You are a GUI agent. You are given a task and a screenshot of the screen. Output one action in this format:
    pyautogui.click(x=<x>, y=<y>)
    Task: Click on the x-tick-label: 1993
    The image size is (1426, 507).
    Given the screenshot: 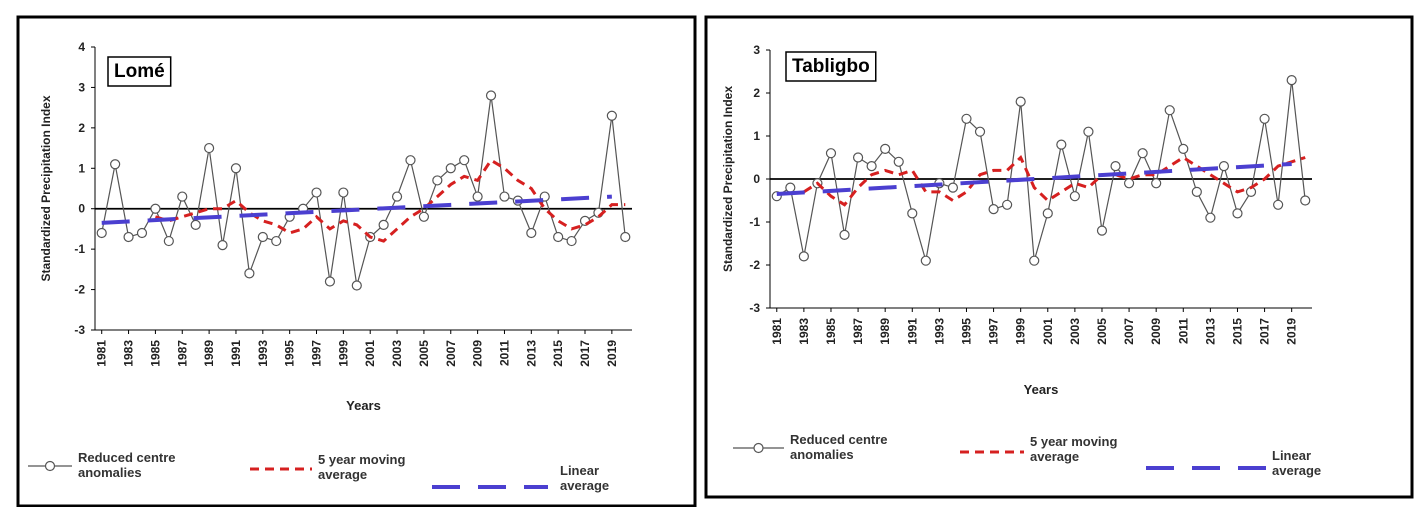 What is the action you would take?
    pyautogui.click(x=263, y=353)
    